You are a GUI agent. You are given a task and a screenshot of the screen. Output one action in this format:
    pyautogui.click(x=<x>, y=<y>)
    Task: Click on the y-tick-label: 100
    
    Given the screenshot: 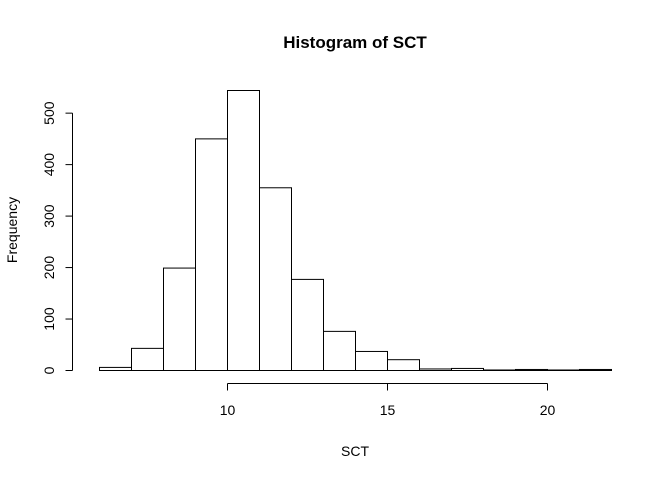 What is the action you would take?
    pyautogui.click(x=49, y=319)
    